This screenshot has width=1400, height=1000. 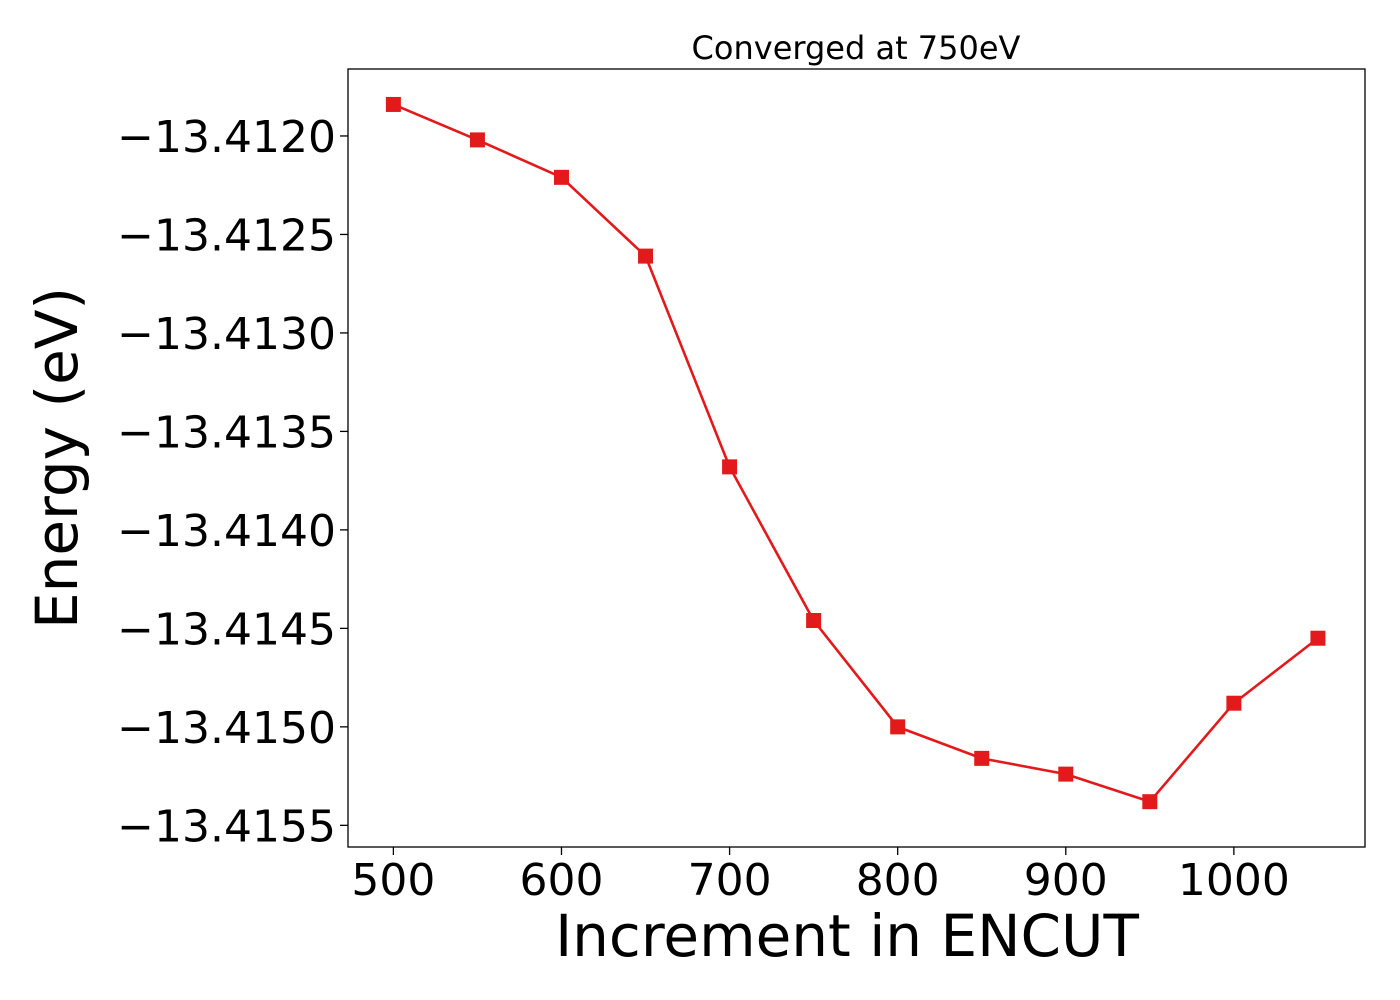 What do you see at coordinates (226, 334) in the screenshot?
I see `y-tick-label: −13.4130` at bounding box center [226, 334].